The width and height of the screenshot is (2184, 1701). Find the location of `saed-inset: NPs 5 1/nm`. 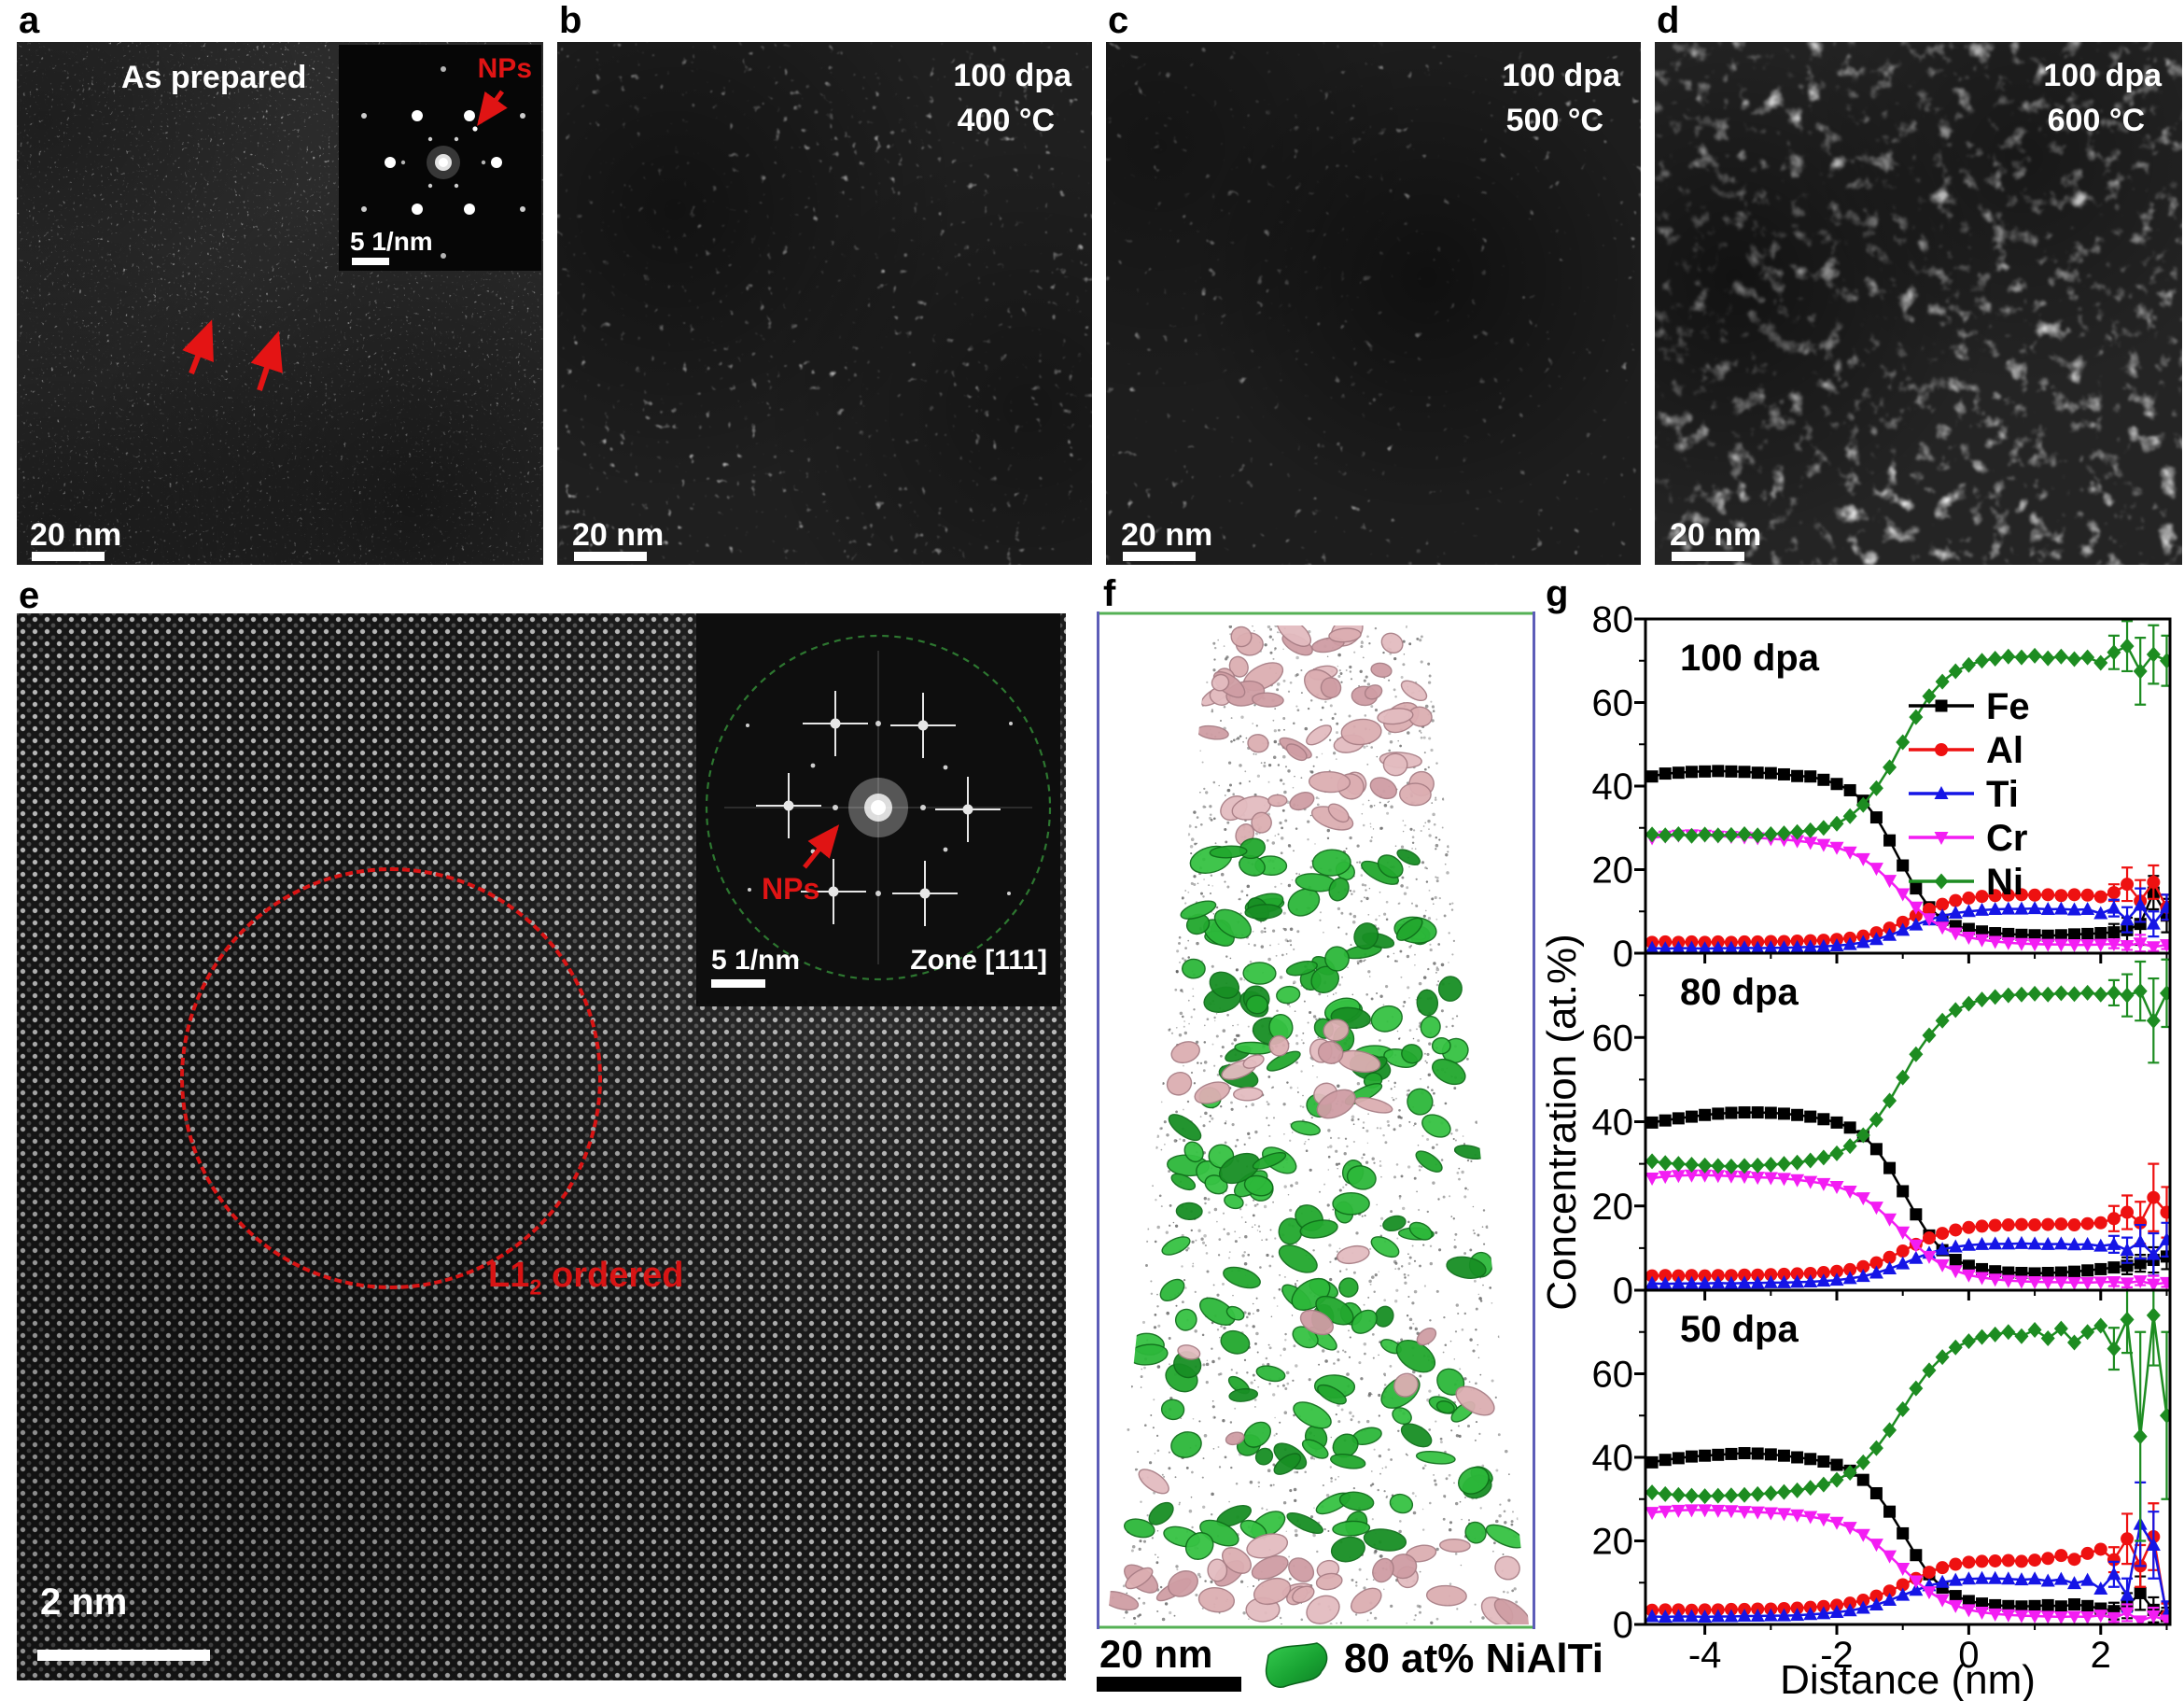

saed-inset: NPs 5 1/nm is located at coordinates (440, 158).